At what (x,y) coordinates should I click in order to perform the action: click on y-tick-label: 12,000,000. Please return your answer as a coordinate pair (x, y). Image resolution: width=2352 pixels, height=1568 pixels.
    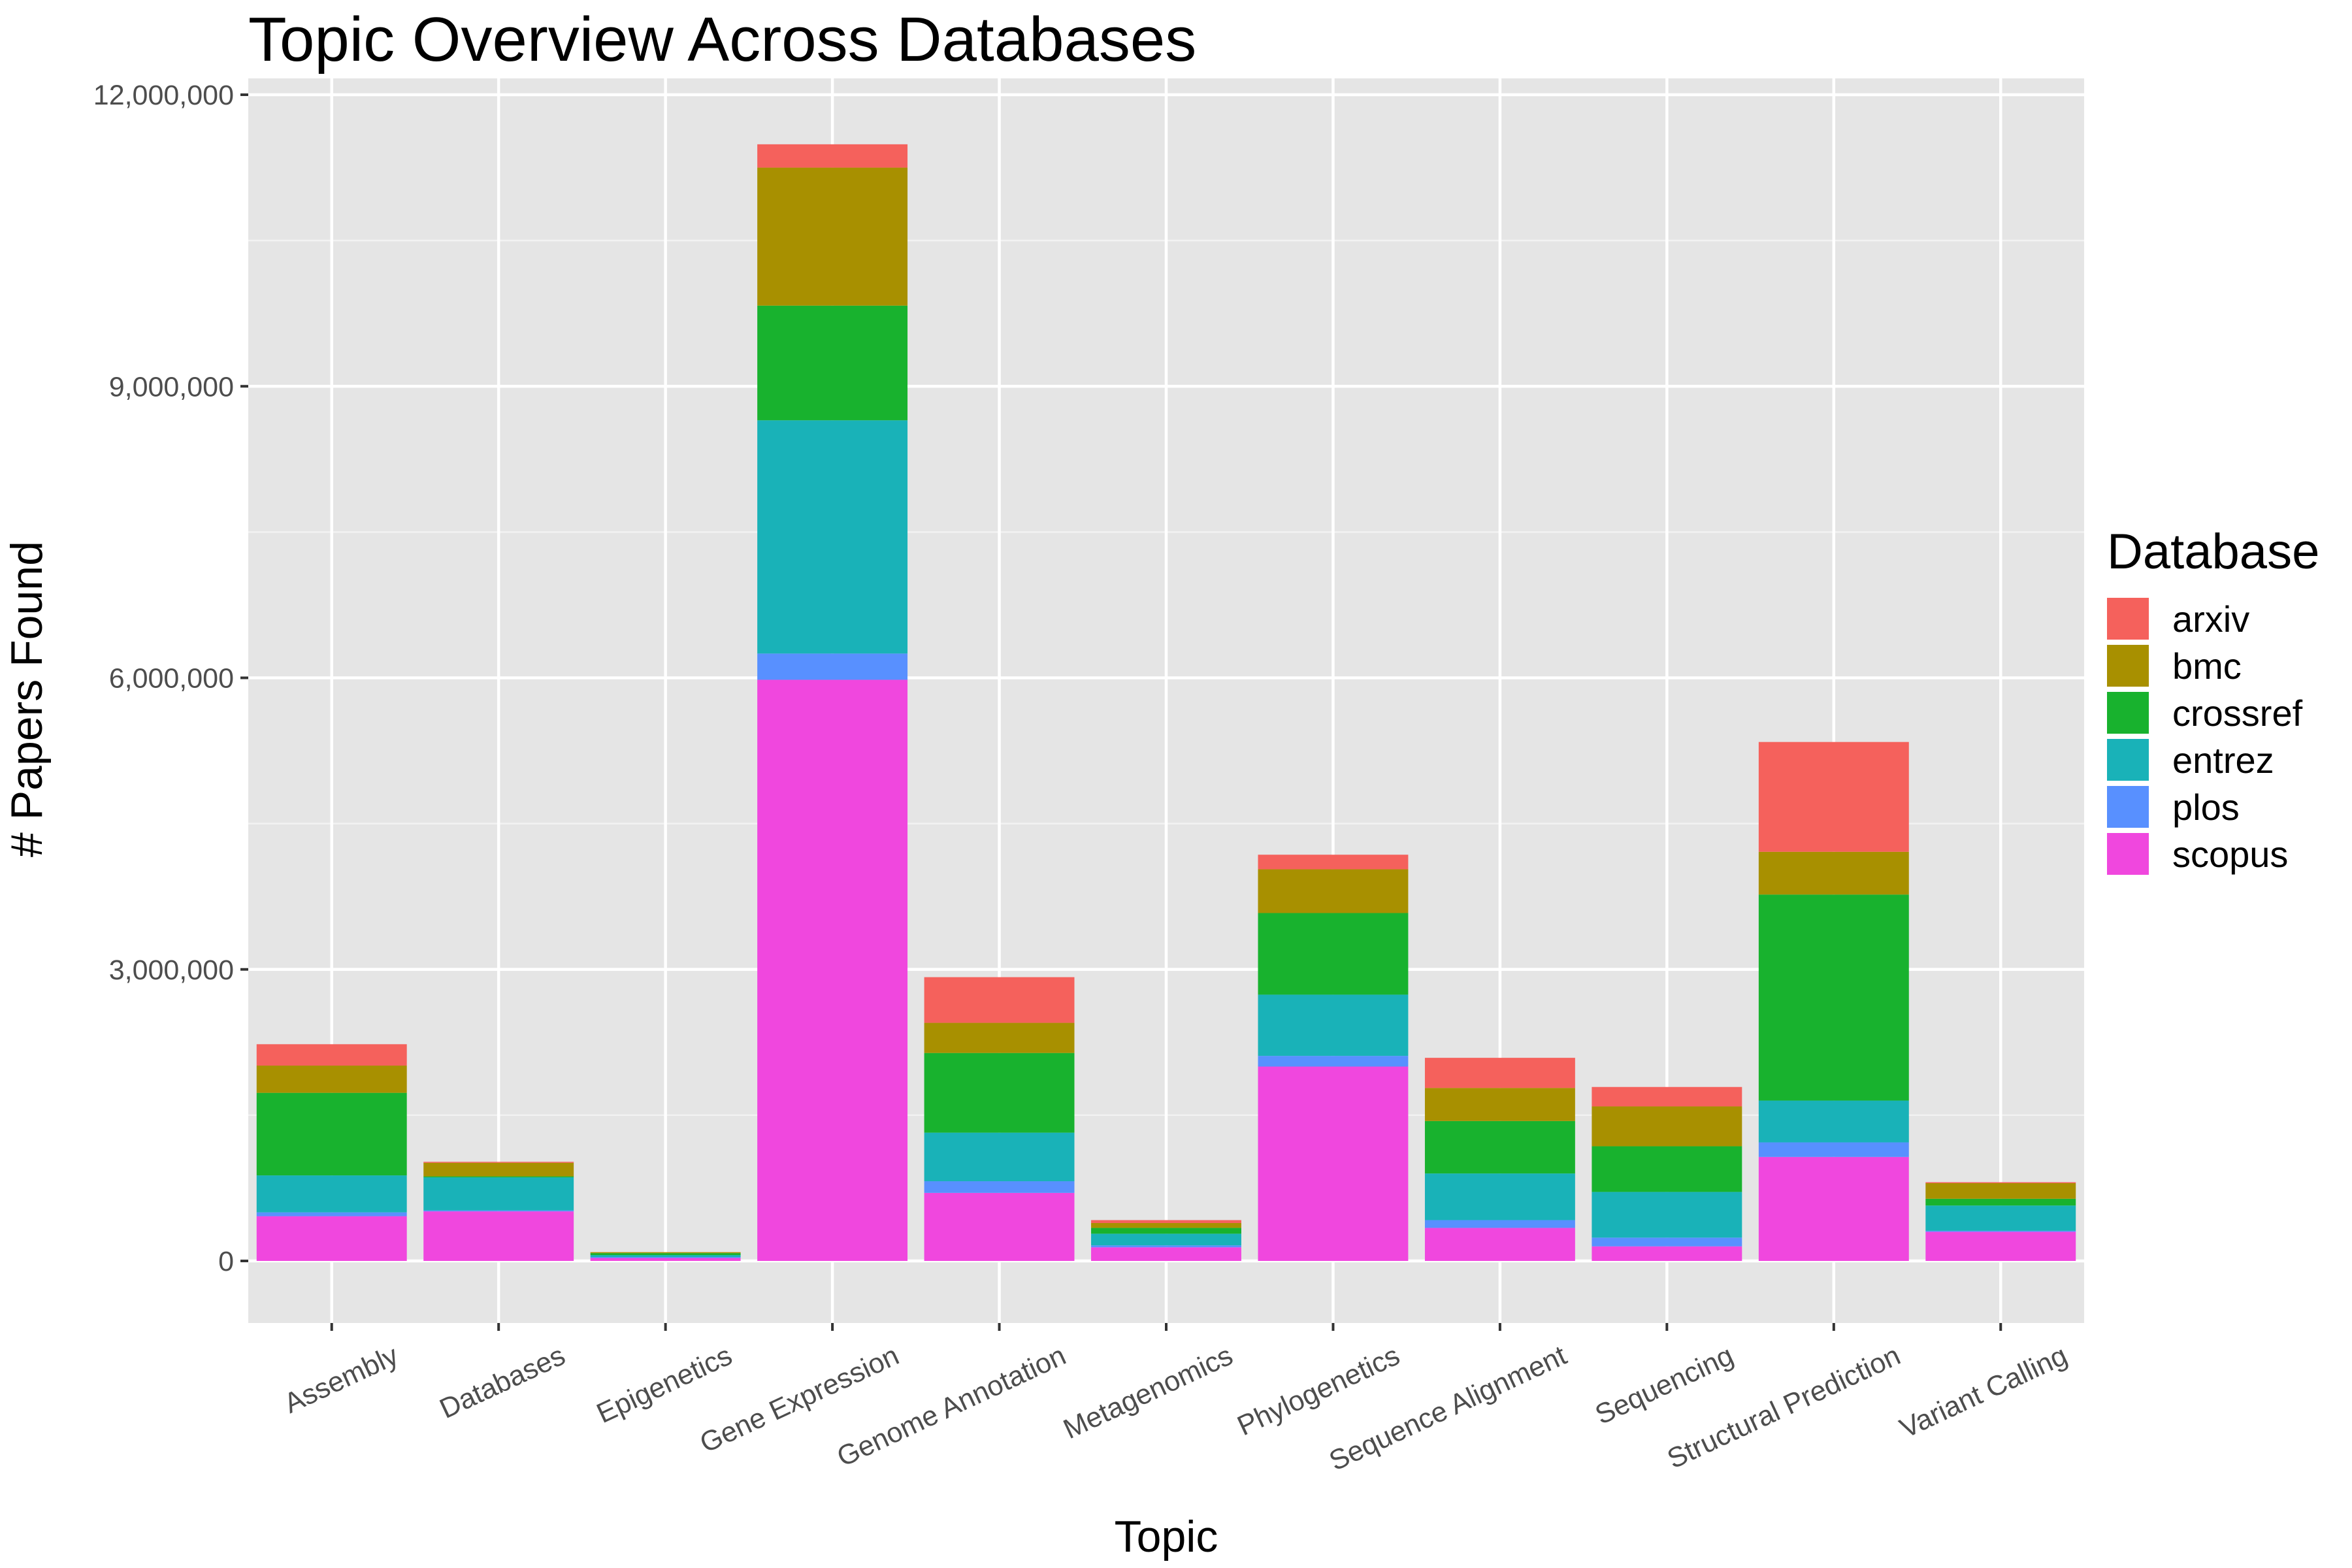
    Looking at the image, I should click on (163, 95).